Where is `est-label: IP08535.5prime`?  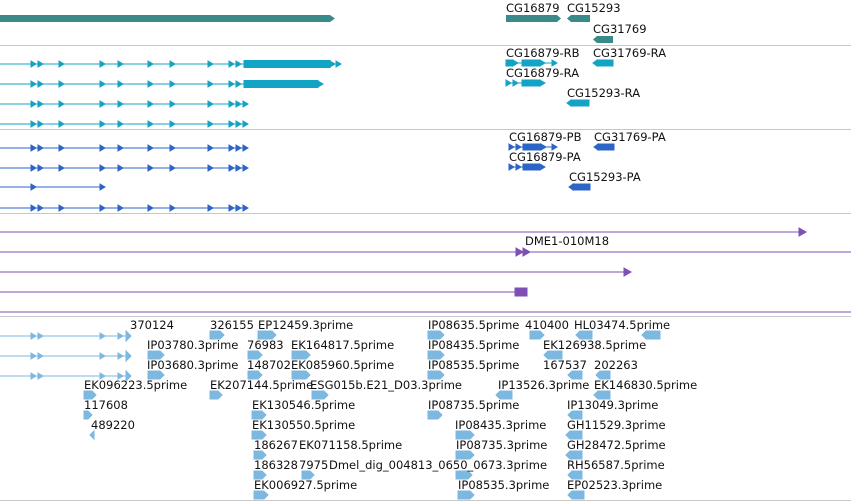
est-label: IP08535.5prime is located at coordinates (474, 365).